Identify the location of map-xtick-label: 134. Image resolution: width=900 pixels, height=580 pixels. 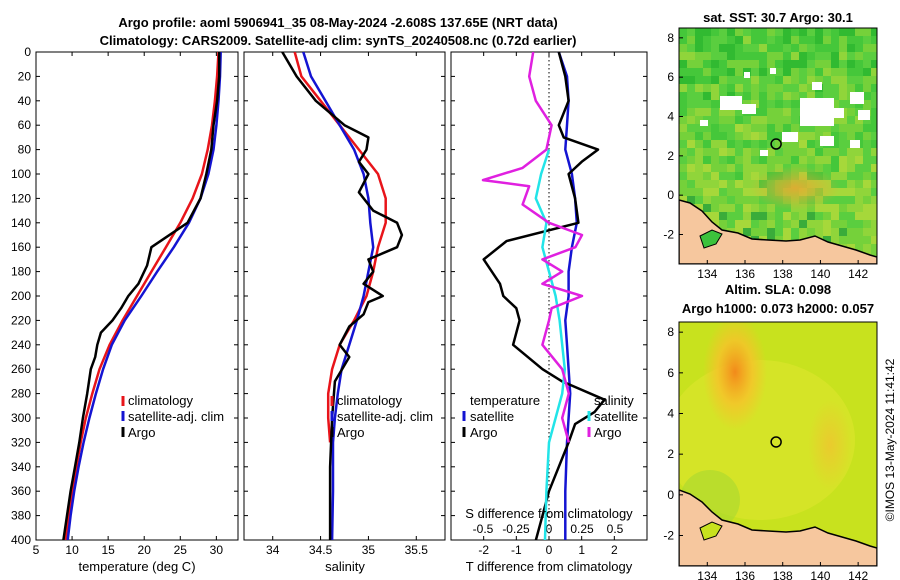
(707, 274).